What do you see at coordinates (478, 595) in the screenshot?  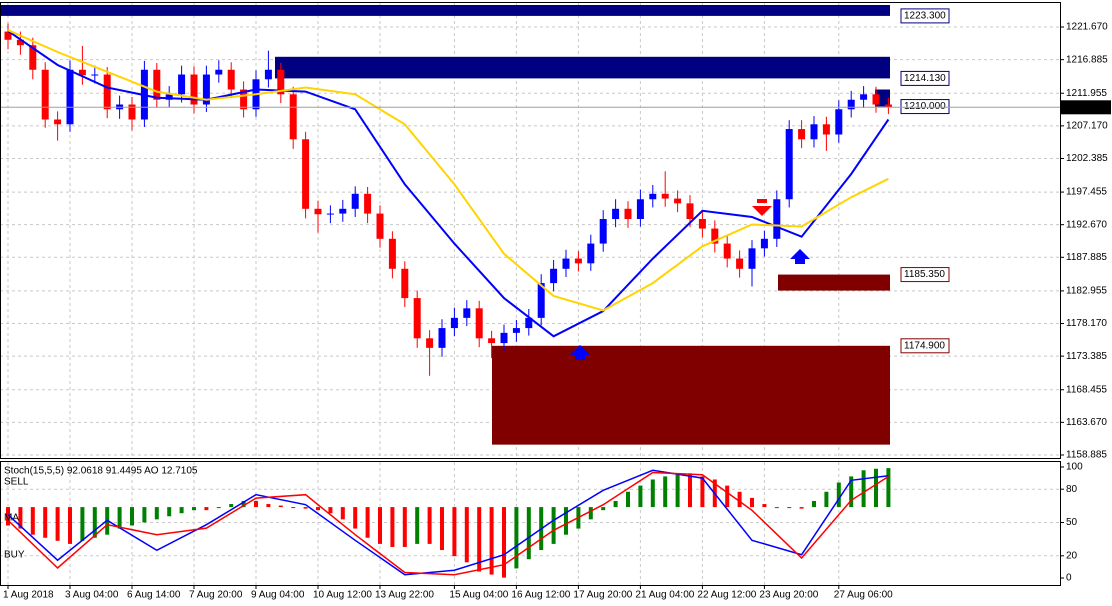 I see `x-tick-label: 15 Aug 04:00` at bounding box center [478, 595].